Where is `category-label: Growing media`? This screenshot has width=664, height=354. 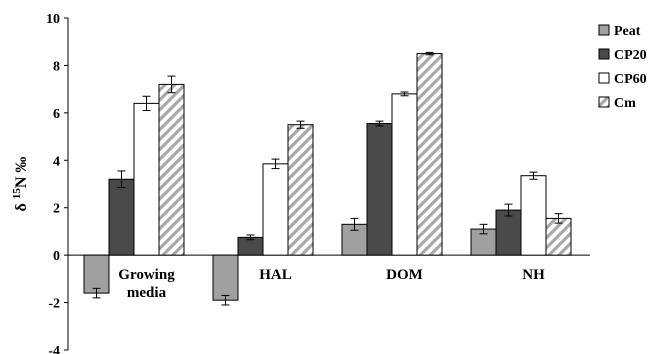
category-label: Growing media is located at coordinates (146, 284).